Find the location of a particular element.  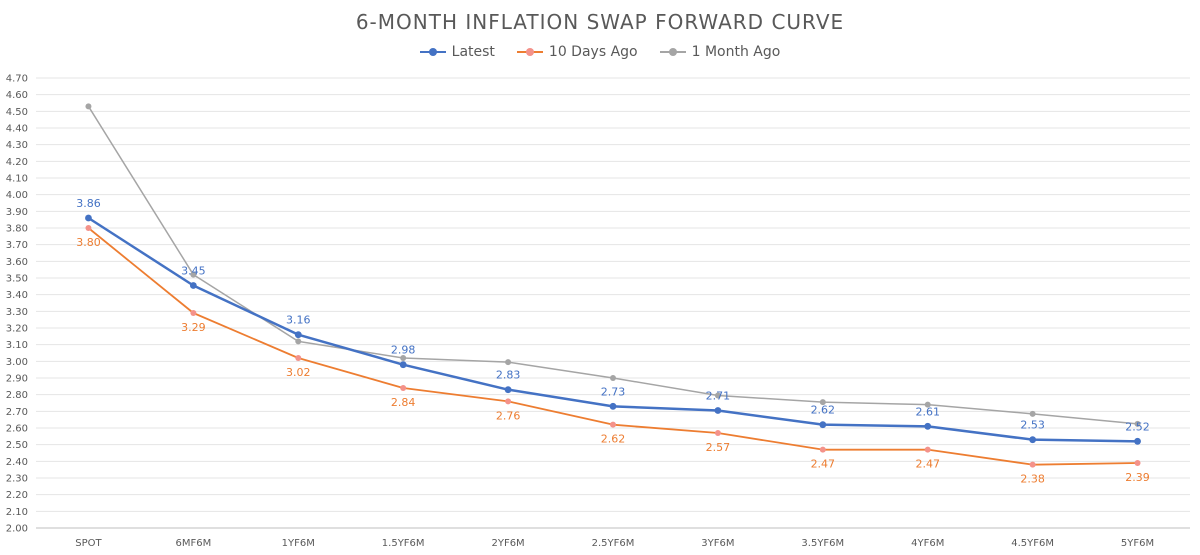

y-tick-label: 2.00 is located at coordinates (17, 529).